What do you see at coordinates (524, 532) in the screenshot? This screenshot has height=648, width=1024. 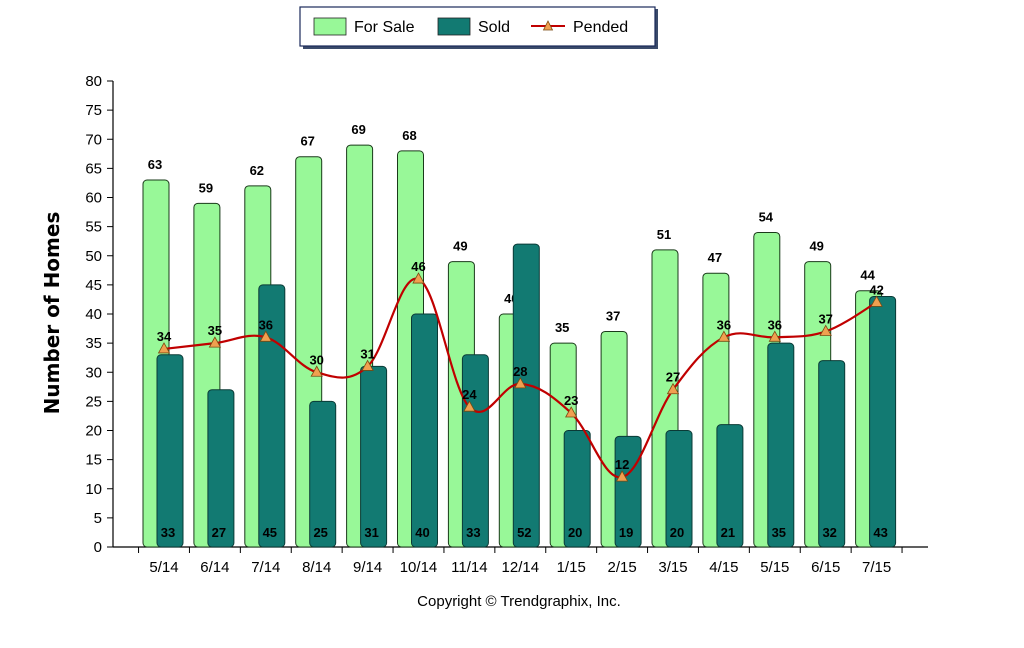 I see `sold-value-label: 52` at bounding box center [524, 532].